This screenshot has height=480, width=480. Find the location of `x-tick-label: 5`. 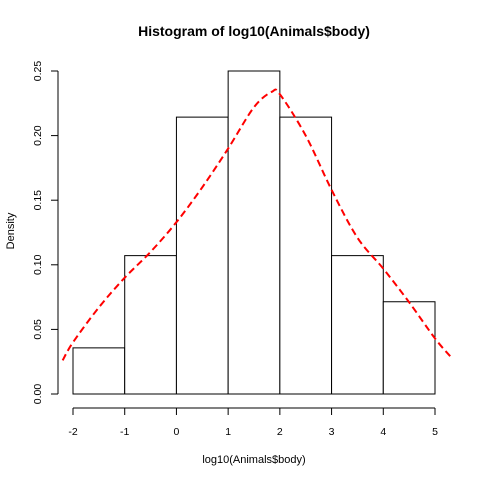

x-tick-label: 5 is located at coordinates (435, 432).